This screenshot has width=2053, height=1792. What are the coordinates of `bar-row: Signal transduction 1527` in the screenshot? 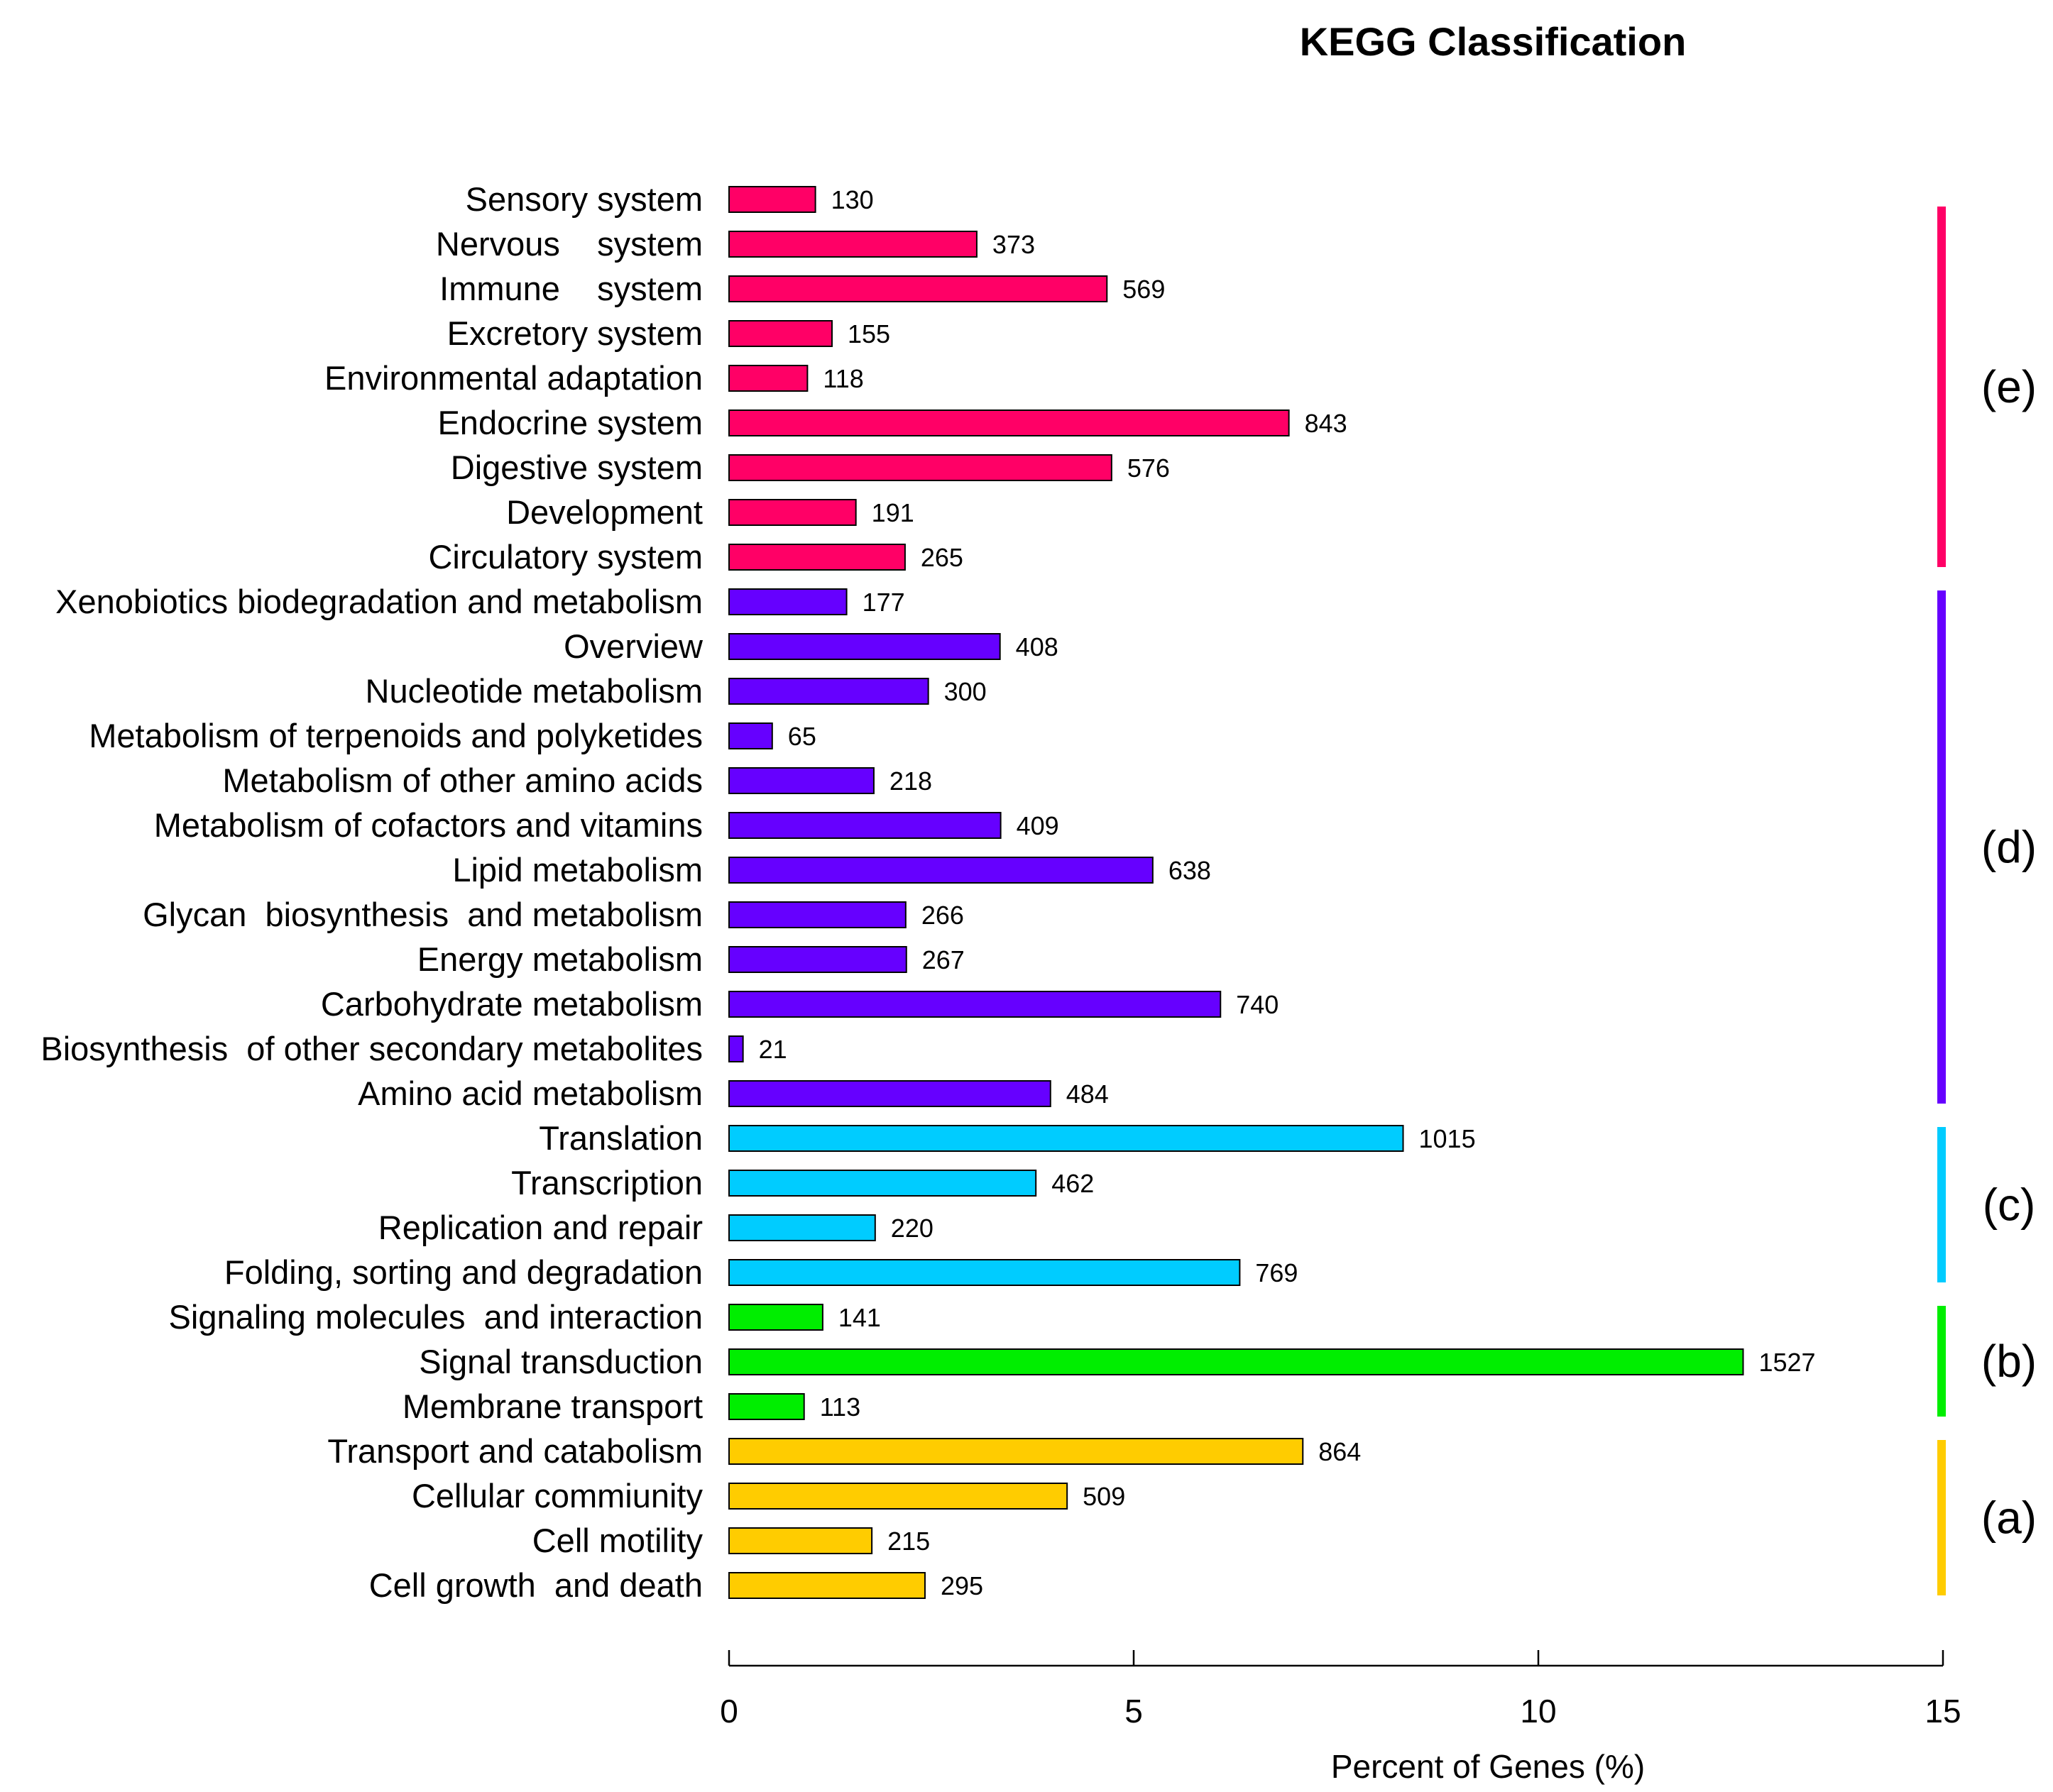 It's located at (1117, 1361).